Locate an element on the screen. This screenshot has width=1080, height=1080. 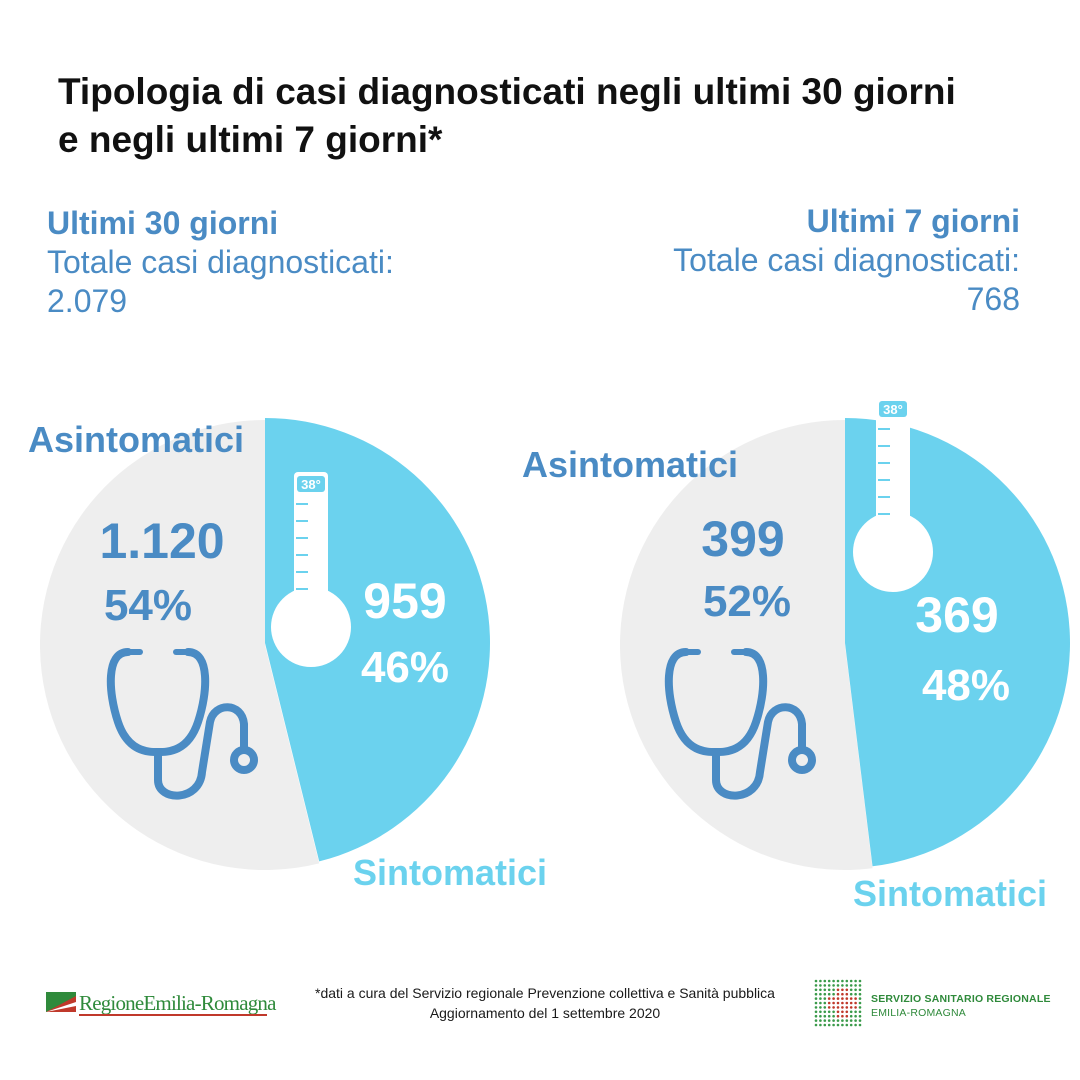
percent-asintomatici: 54% is located at coordinates (148, 605).